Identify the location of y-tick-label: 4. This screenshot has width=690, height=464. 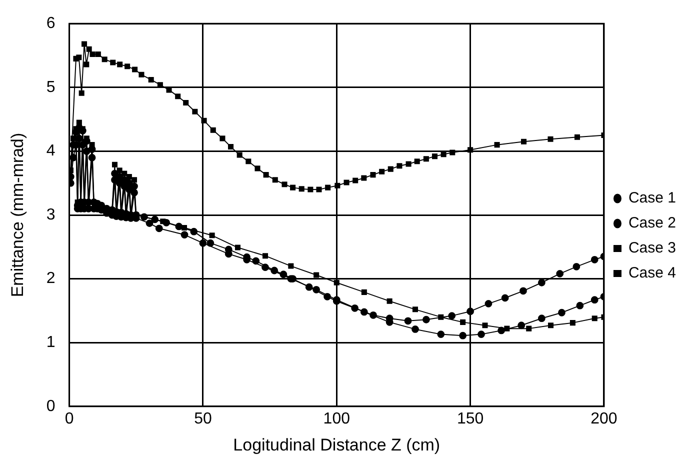
(51, 151).